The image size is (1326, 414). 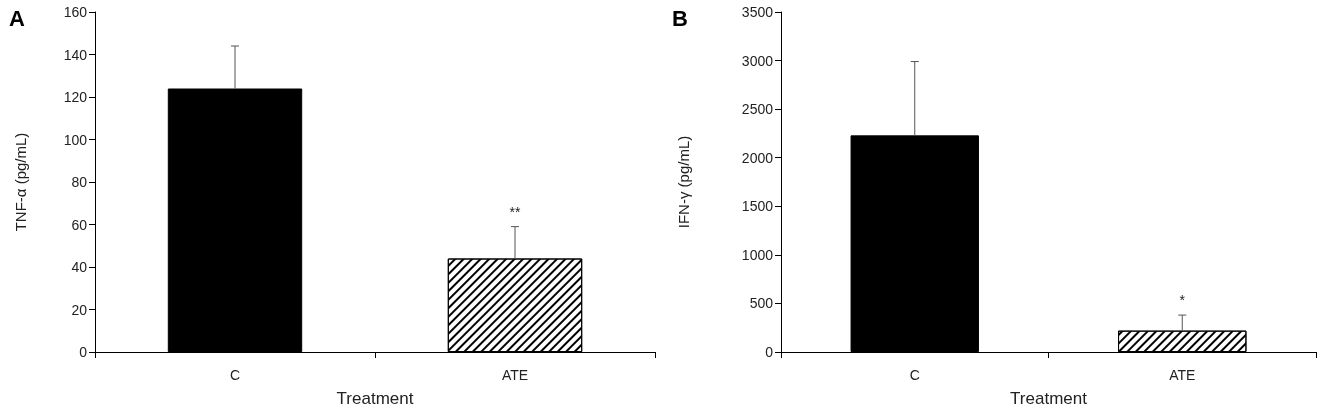 What do you see at coordinates (757, 60) in the screenshot?
I see `y-tick-label: 3000` at bounding box center [757, 60].